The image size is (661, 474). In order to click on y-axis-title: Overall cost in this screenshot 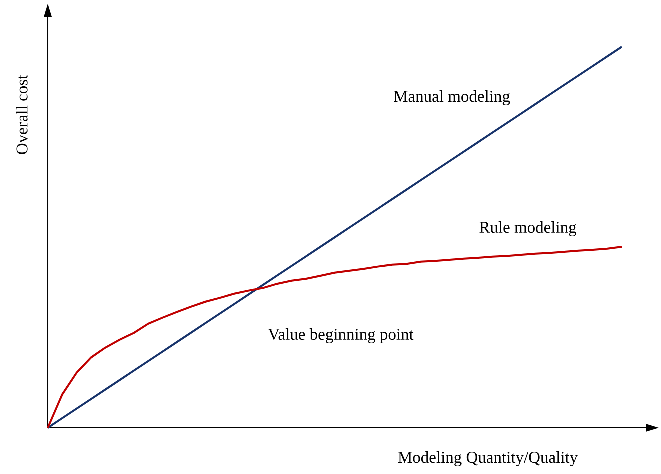, I will do `click(22, 114)`.